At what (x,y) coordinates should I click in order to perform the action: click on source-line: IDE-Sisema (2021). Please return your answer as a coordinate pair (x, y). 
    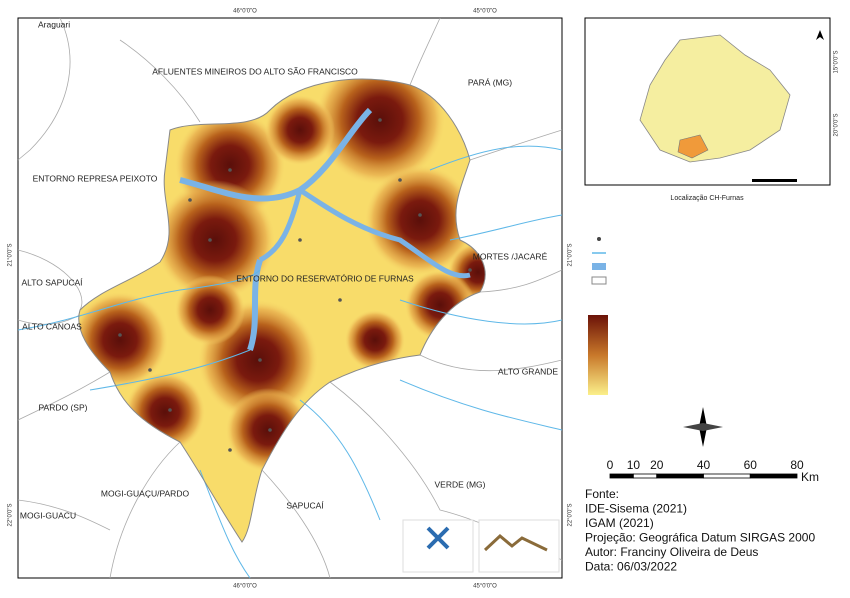
    Looking at the image, I should click on (636, 509).